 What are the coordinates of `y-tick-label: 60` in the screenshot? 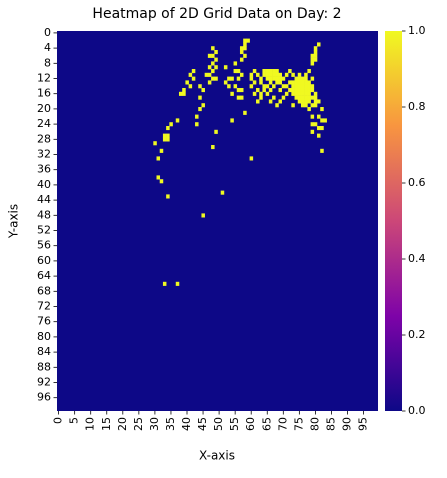 It's located at (44, 260).